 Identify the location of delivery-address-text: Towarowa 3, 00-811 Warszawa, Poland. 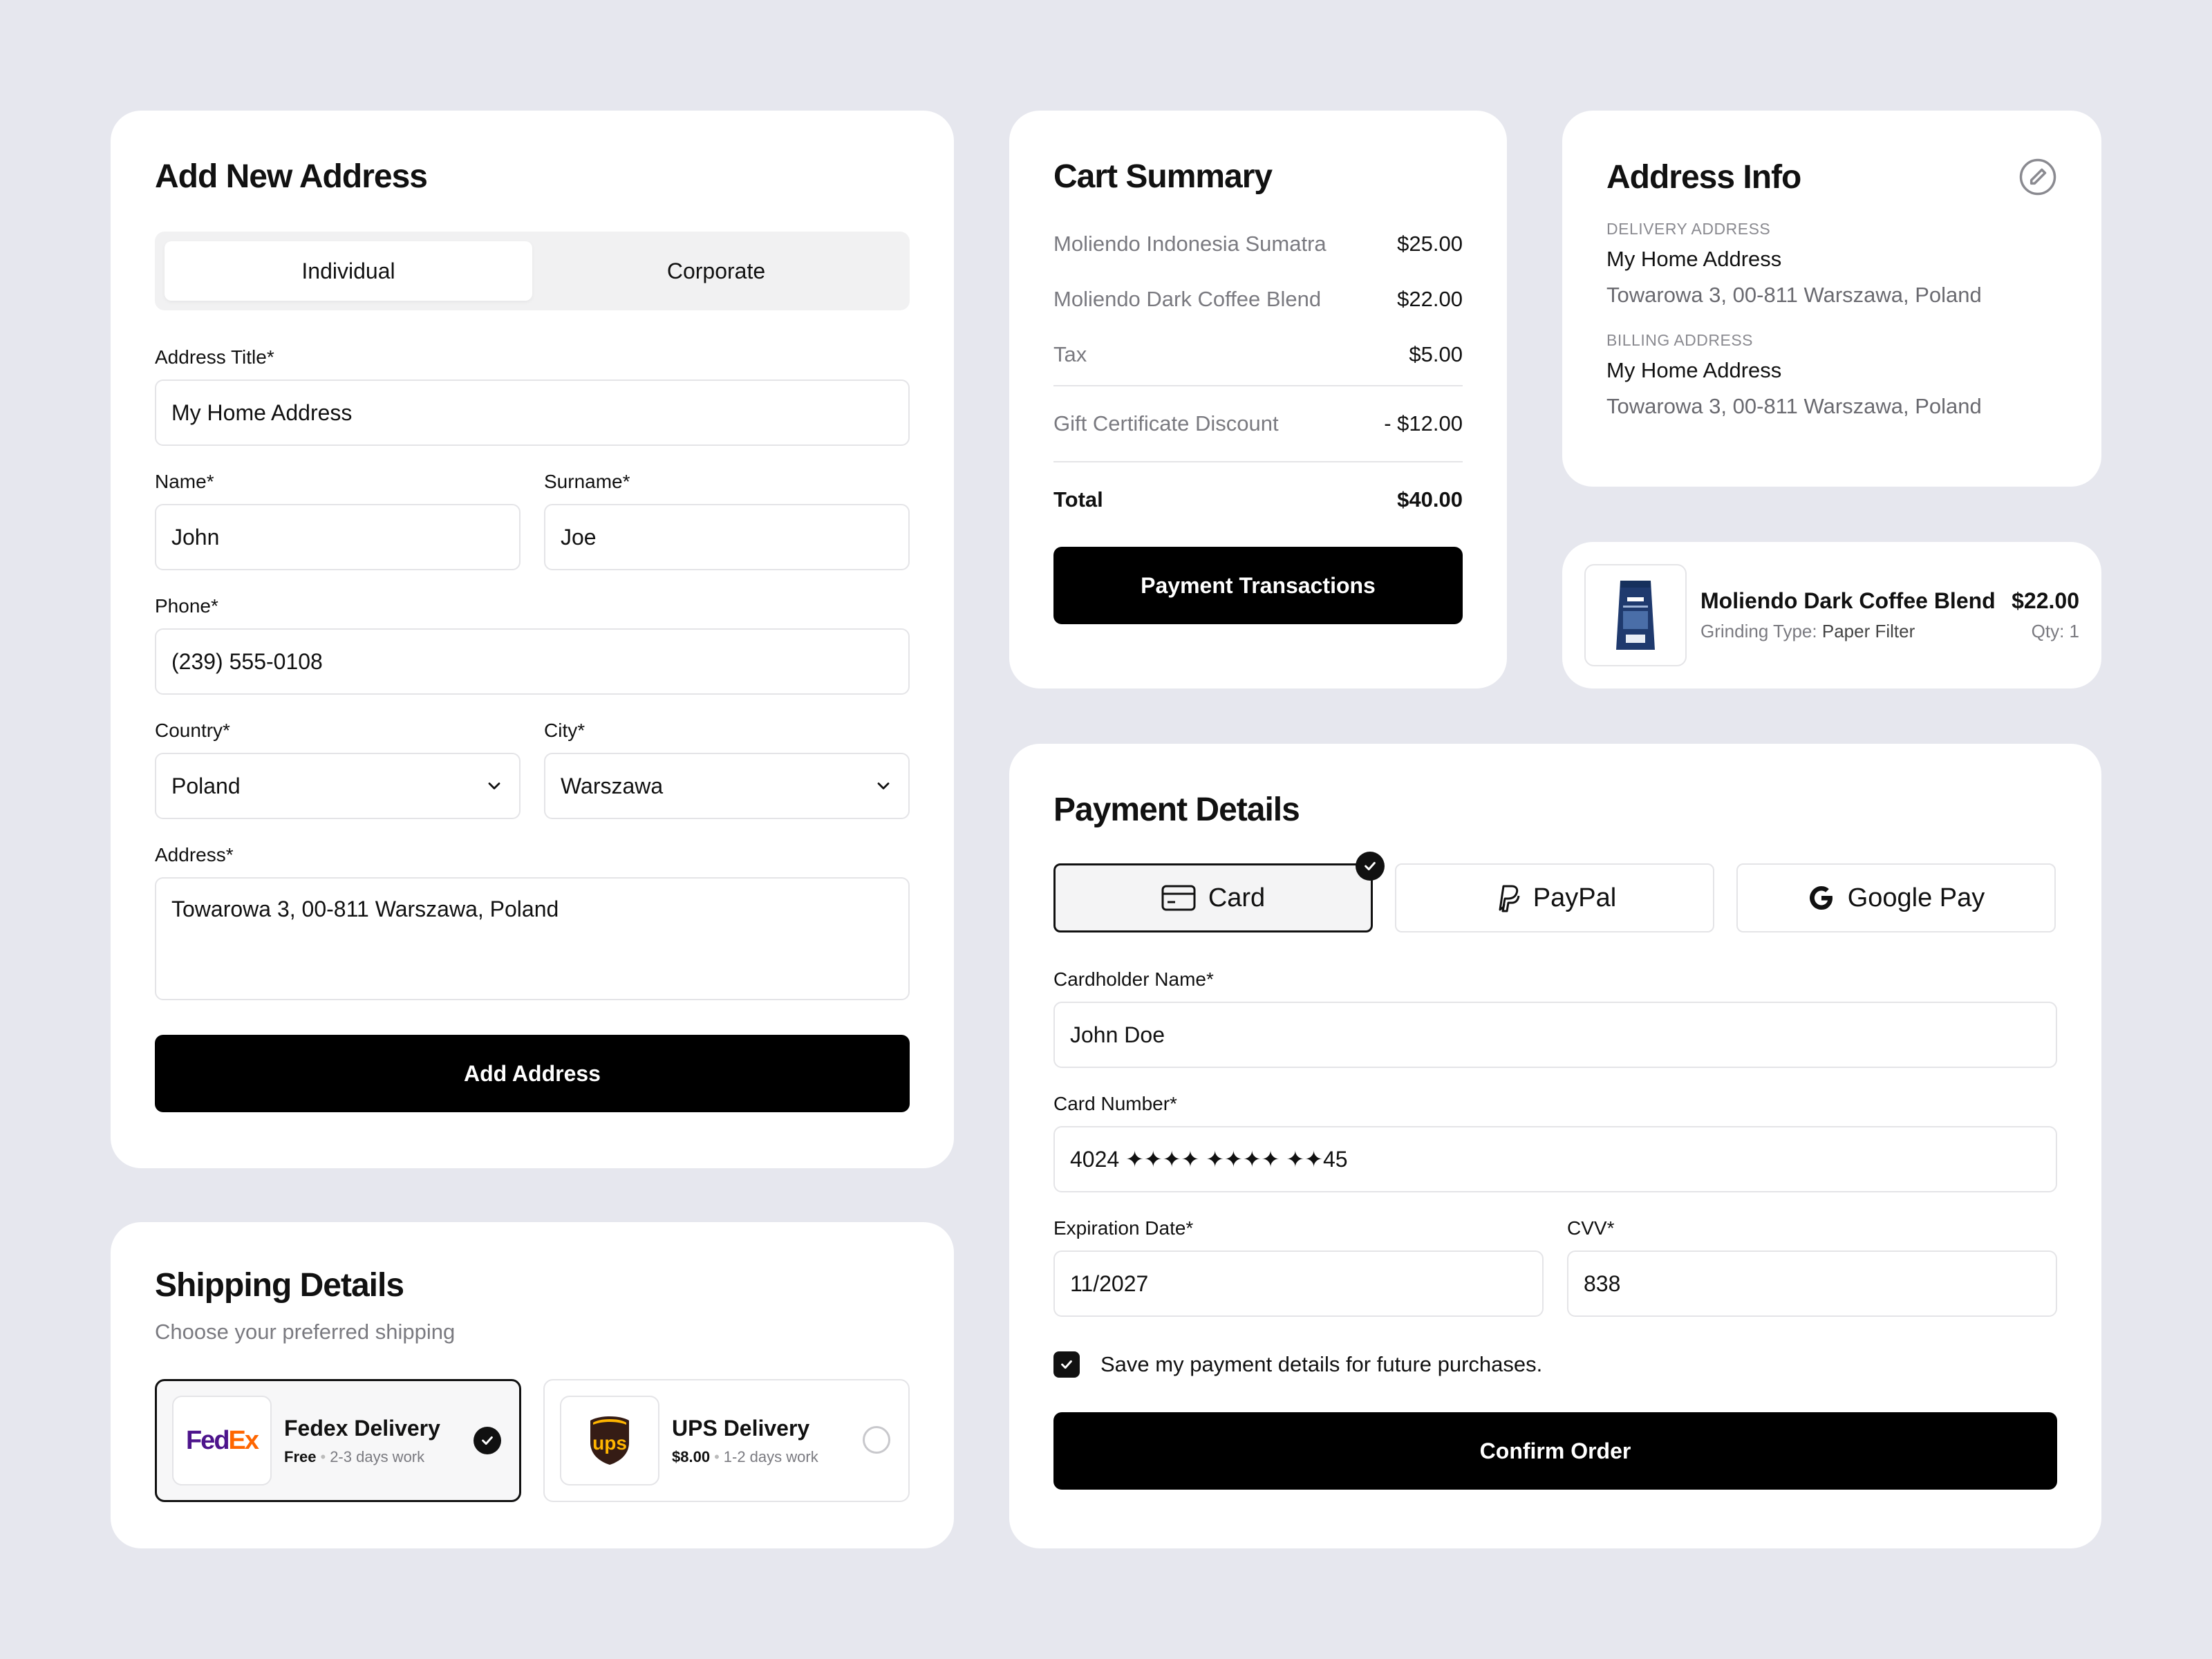
(1794, 295).